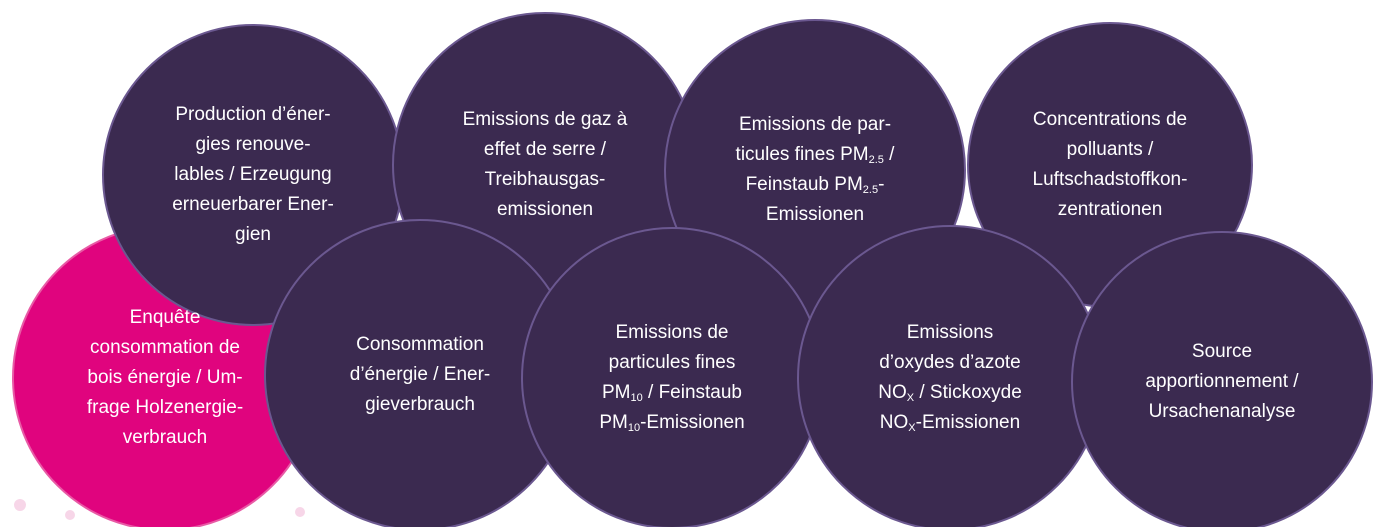 The height and width of the screenshot is (527, 1374). I want to click on text: / Stickoxyde, so click(968, 392).